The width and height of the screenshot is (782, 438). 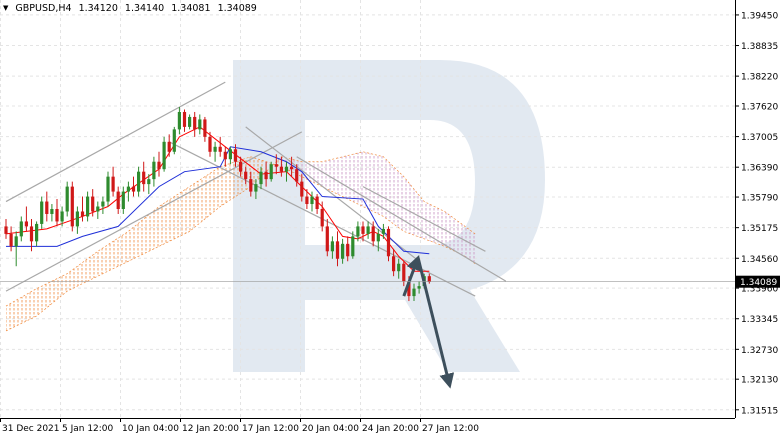 What do you see at coordinates (270, 429) in the screenshot?
I see `time-tick-label: 17 Jan 12:00` at bounding box center [270, 429].